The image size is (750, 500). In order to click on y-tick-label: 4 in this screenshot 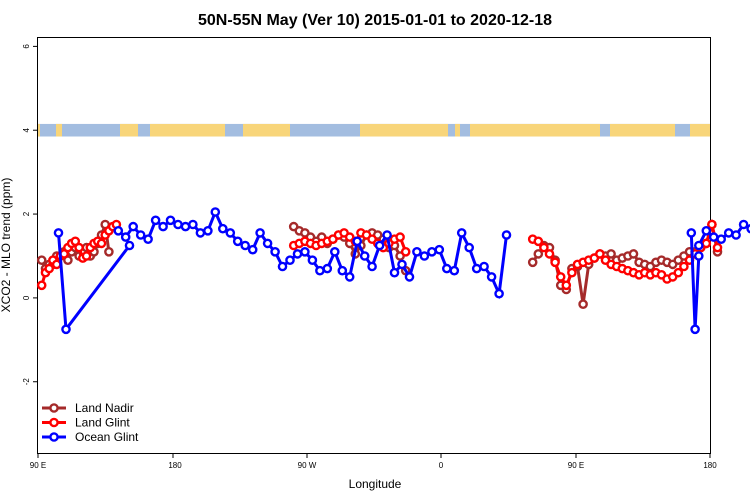, I will do `click(26, 129)`.